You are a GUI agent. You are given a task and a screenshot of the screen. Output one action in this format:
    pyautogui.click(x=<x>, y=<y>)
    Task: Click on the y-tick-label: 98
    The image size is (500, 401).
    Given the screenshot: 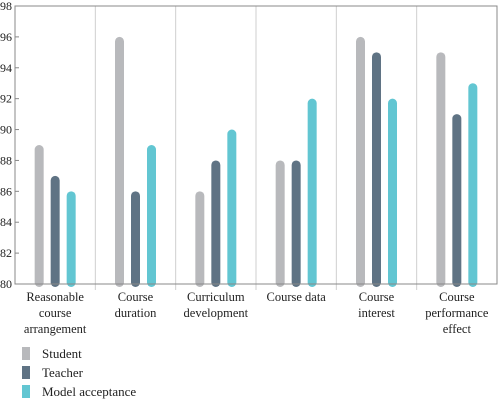 What is the action you would take?
    pyautogui.click(x=6, y=6)
    